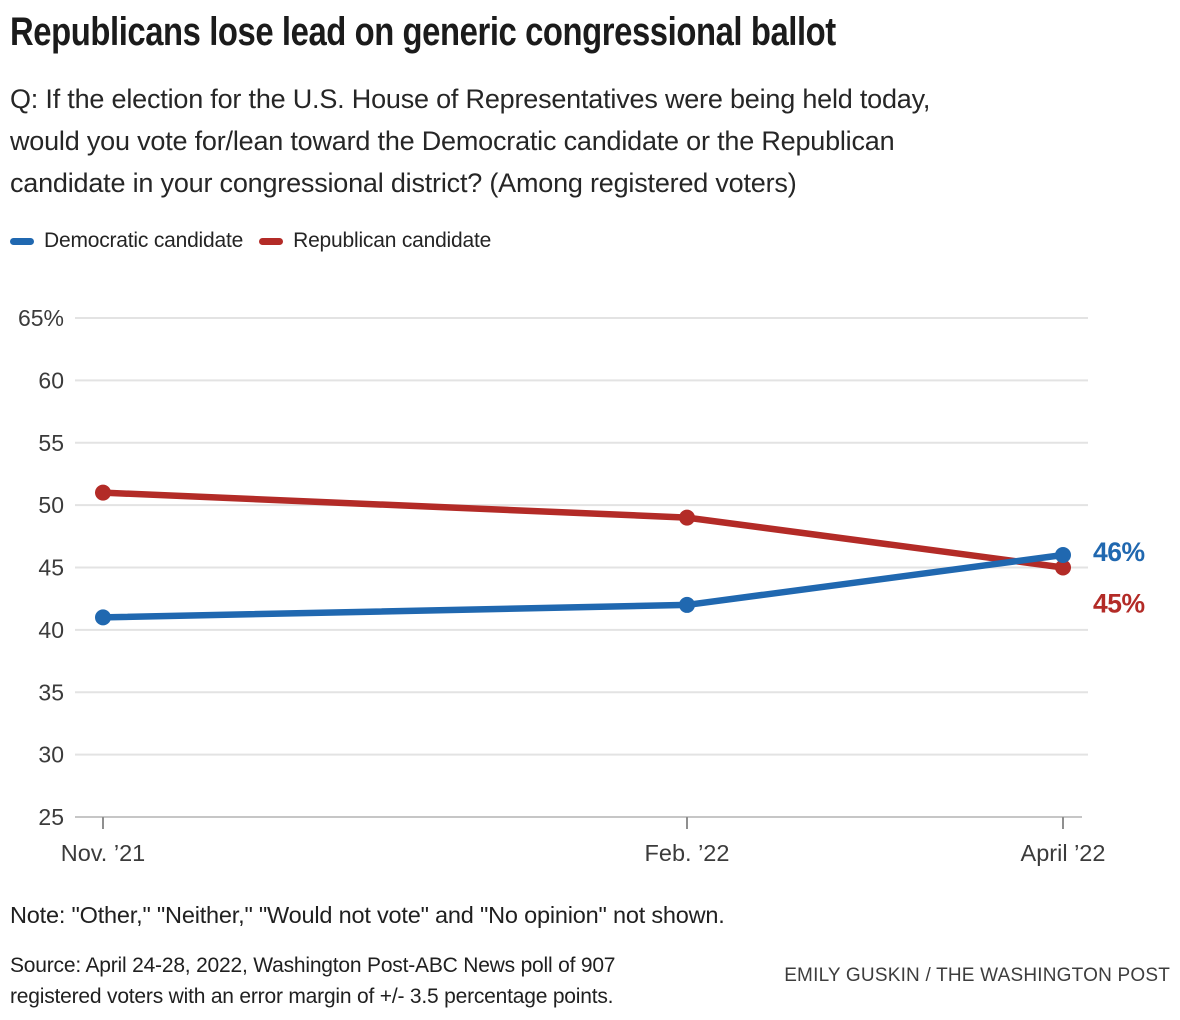  Describe the element at coordinates (51, 443) in the screenshot. I see `y-axis-label-55: 55` at that location.